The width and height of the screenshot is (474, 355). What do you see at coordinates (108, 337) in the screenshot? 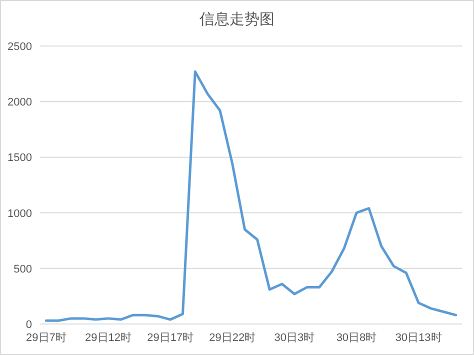
I see `x-tick-label: 29日12时` at bounding box center [108, 337].